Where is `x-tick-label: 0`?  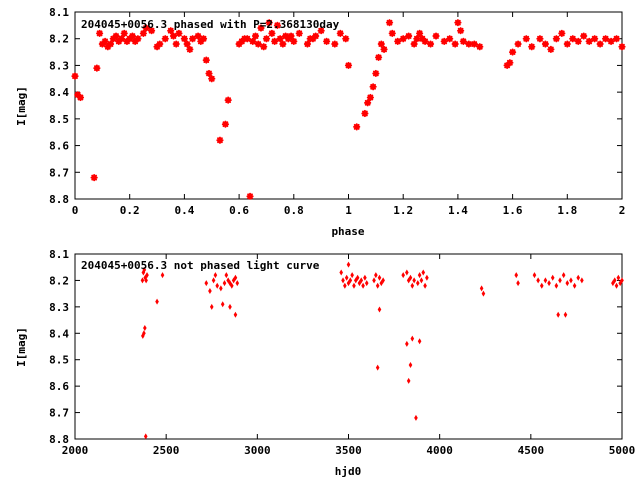 x-tick-label: 0 is located at coordinates (75, 210).